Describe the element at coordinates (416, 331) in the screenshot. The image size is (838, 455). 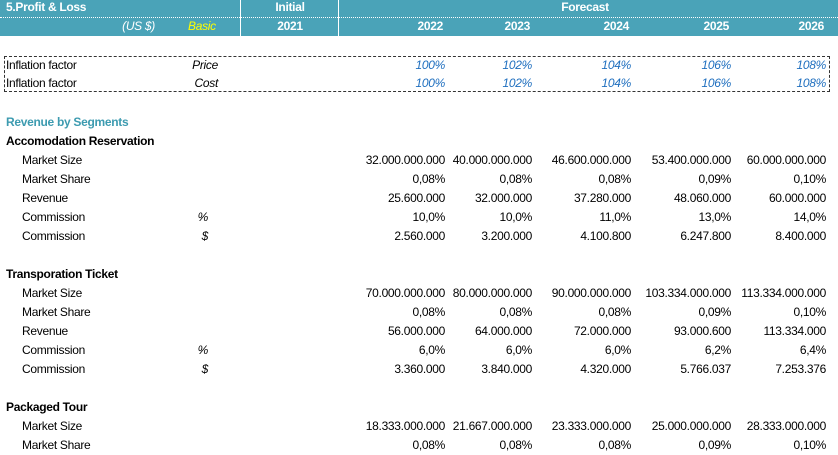
I see `cell-value: 56.000.000` at that location.